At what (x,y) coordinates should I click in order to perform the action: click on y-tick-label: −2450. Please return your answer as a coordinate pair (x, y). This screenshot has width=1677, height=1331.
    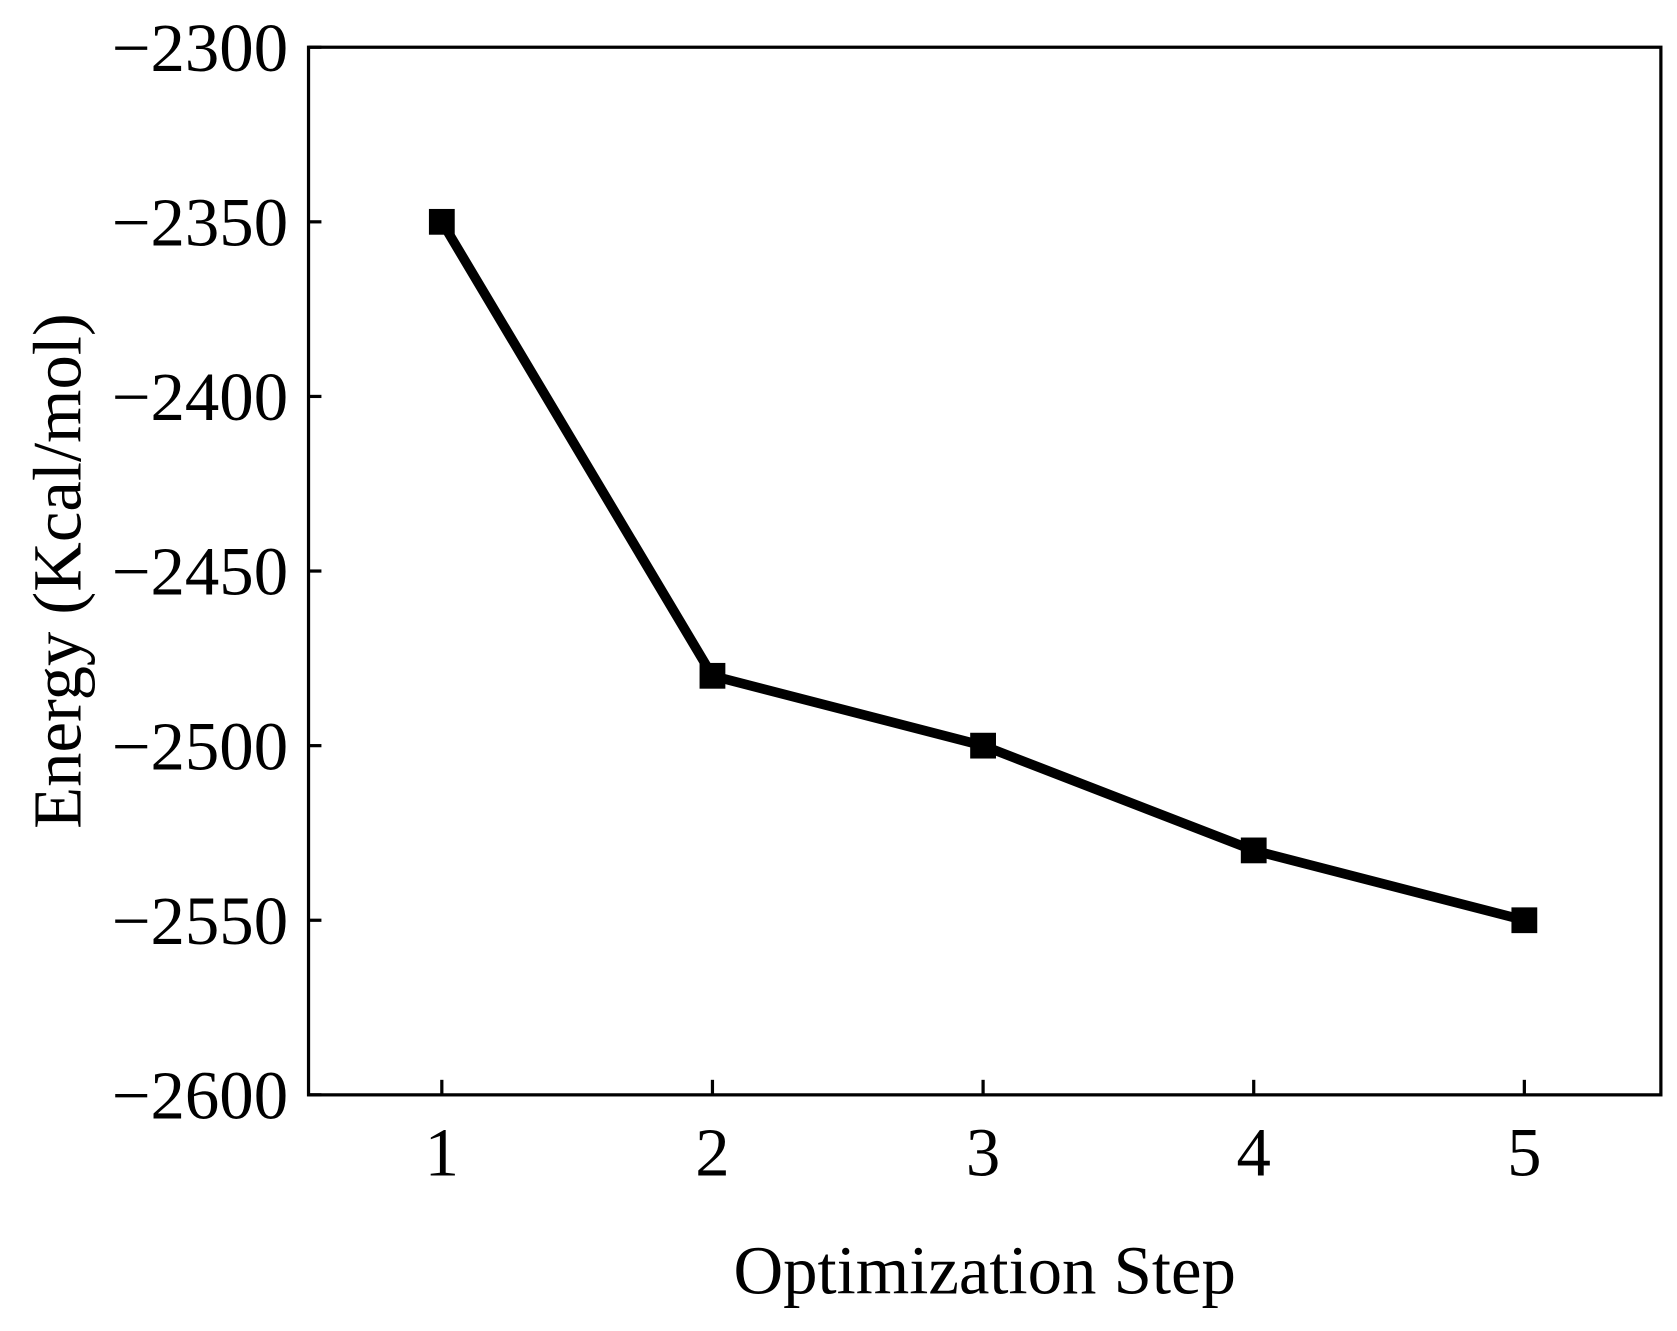
    Looking at the image, I should click on (200, 572).